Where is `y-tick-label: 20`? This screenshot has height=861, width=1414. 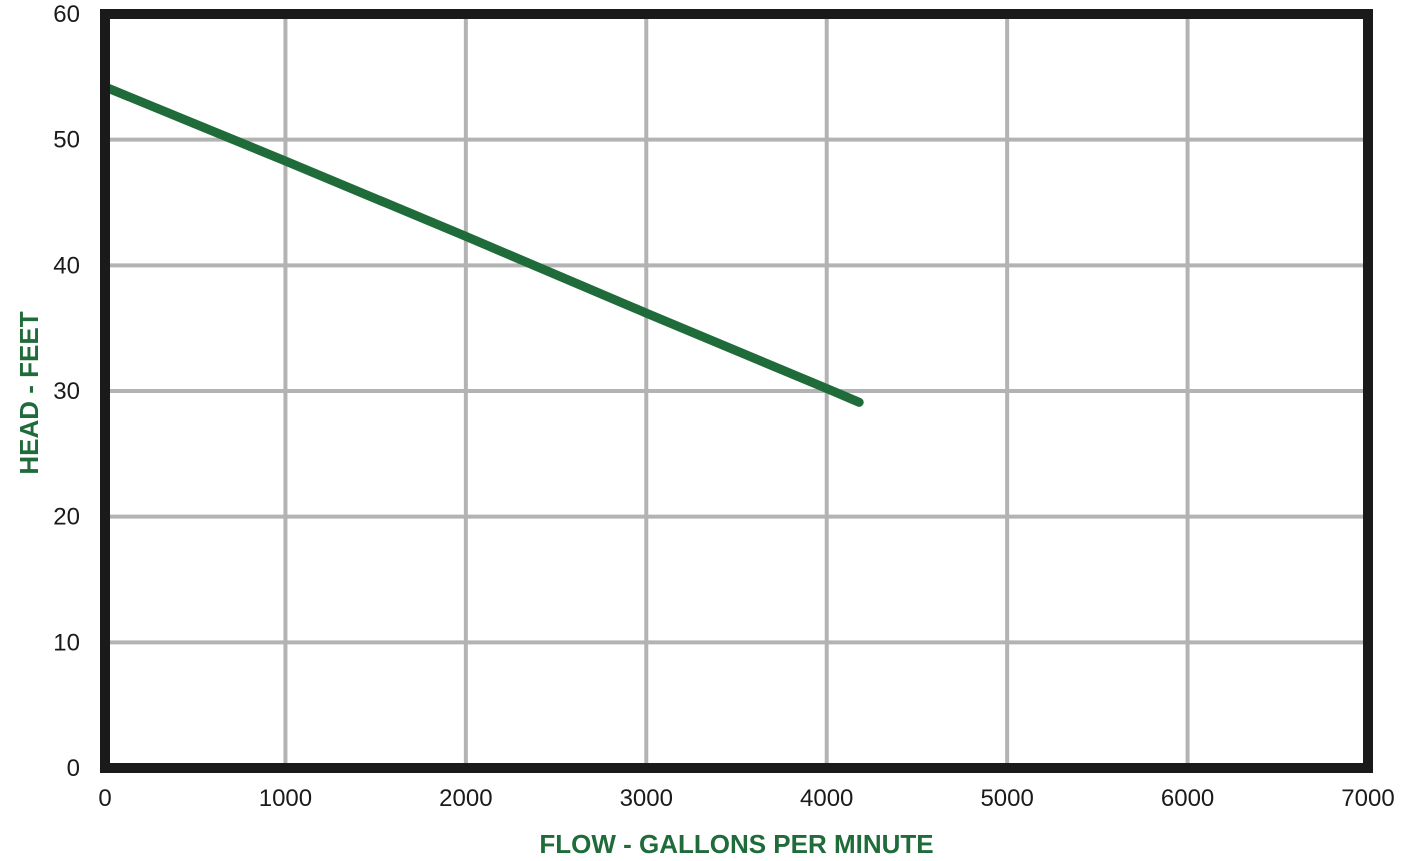
y-tick-label: 20 is located at coordinates (66, 517).